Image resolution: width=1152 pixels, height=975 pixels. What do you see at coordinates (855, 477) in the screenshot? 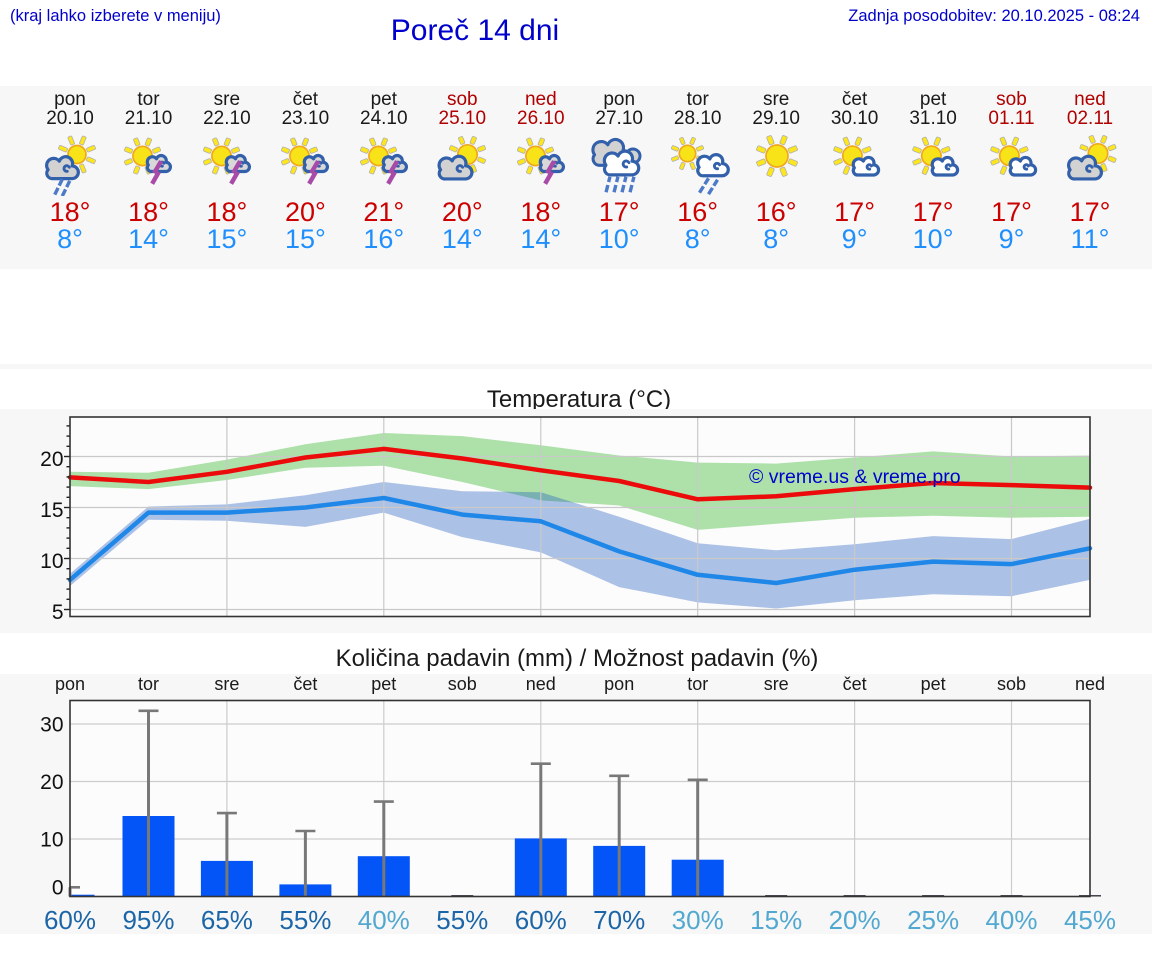
I see `svg-text: © vreme.us & vreme.pro` at bounding box center [855, 477].